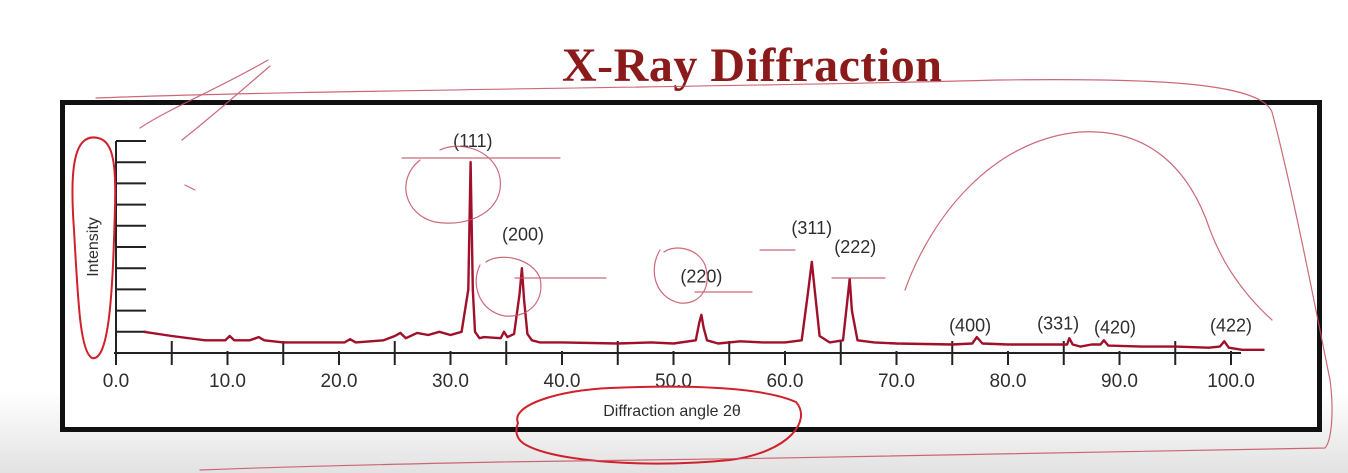 This screenshot has height=473, width=1348. Describe the element at coordinates (896, 381) in the screenshot. I see `x-tick-label: 70.0` at that location.